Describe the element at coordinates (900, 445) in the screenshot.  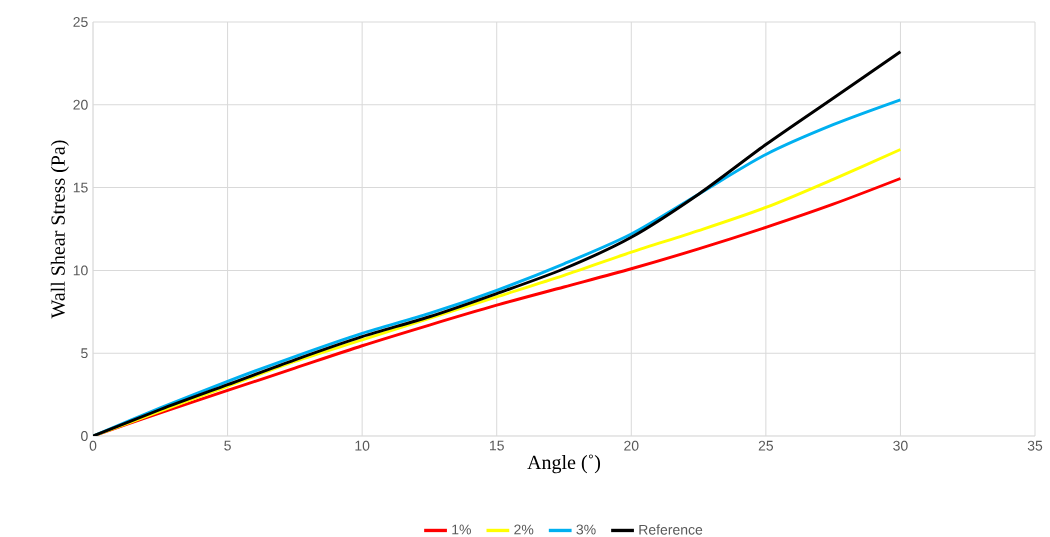
I see `x-tick-label: 30` at that location.